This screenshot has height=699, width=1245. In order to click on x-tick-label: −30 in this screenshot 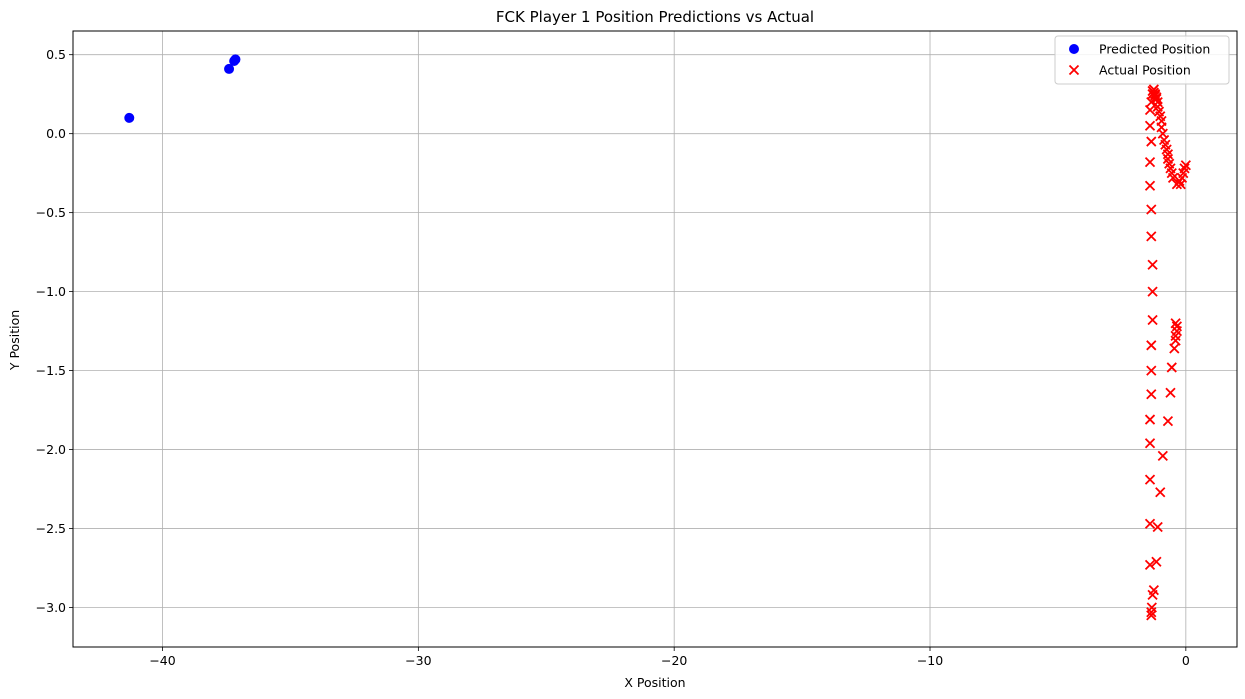, I will do `click(418, 660)`.